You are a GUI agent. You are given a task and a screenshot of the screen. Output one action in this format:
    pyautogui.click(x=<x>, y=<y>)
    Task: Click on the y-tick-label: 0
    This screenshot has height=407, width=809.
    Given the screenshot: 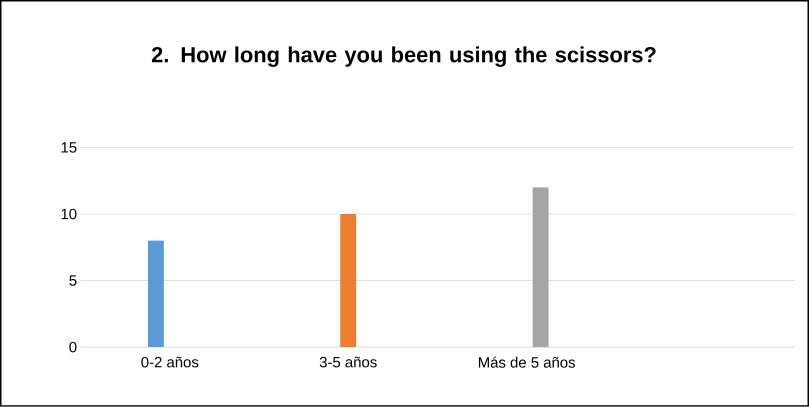 What is the action you would take?
    pyautogui.click(x=72, y=347)
    